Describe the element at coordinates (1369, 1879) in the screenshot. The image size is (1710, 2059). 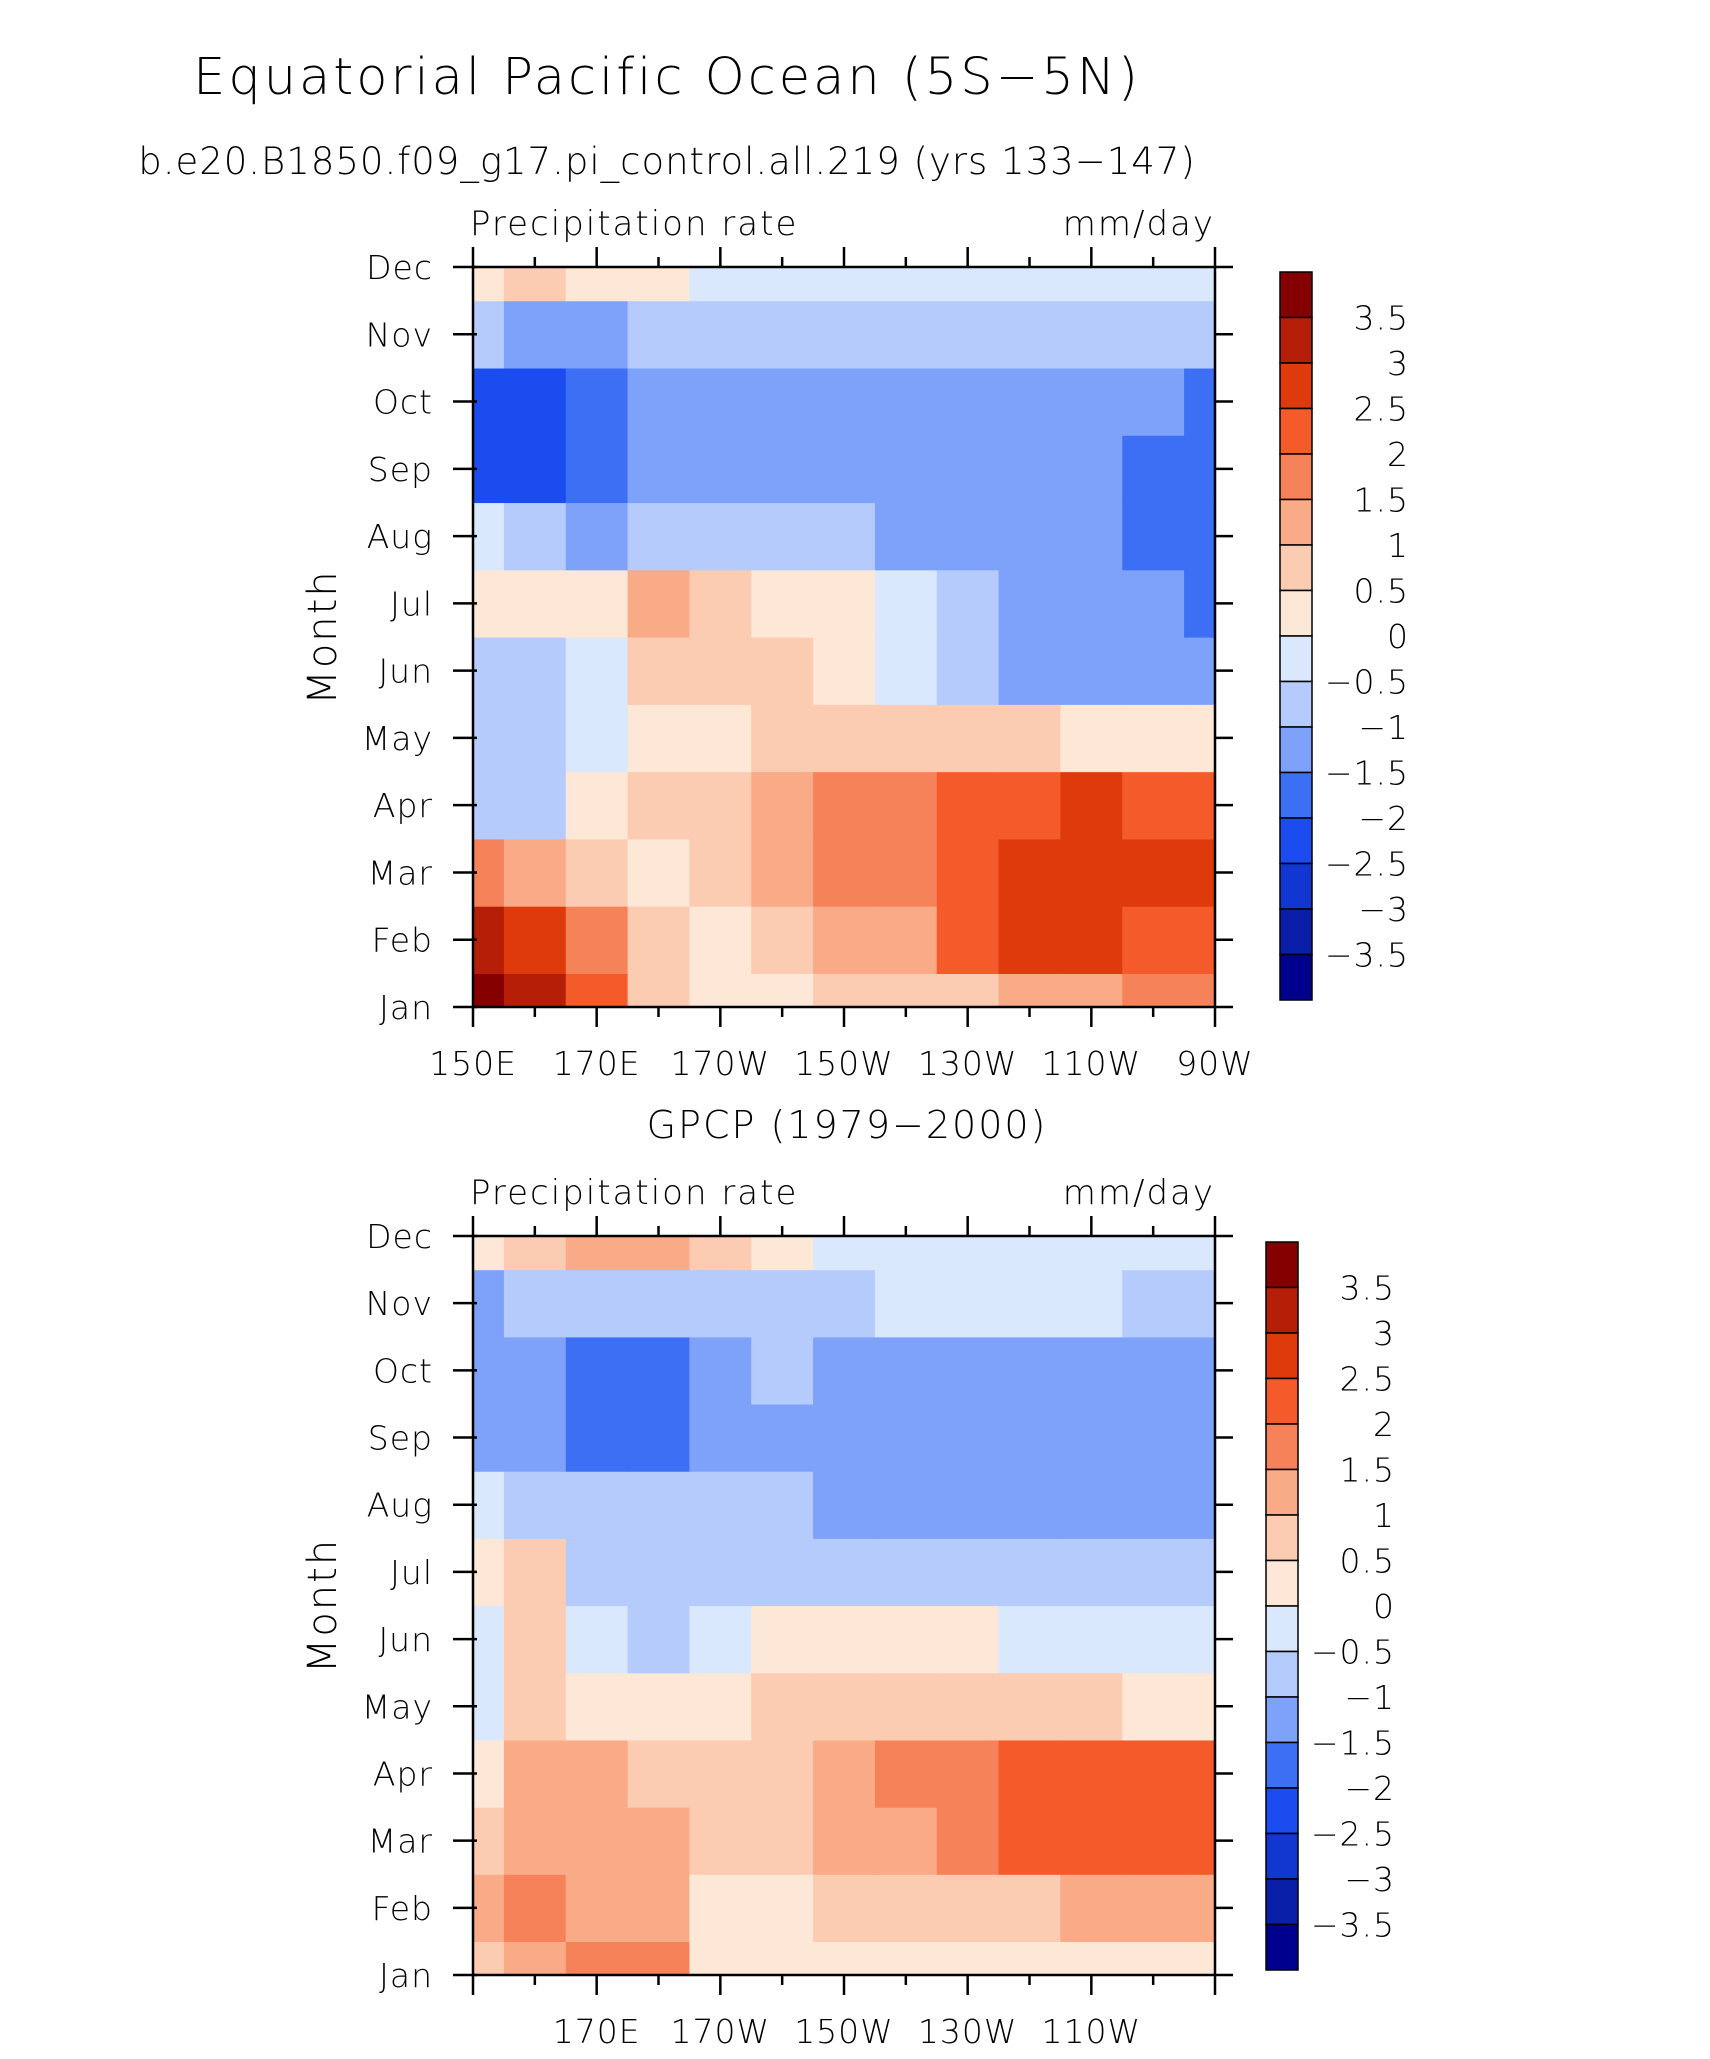
I see `colorbar-label: −3` at that location.